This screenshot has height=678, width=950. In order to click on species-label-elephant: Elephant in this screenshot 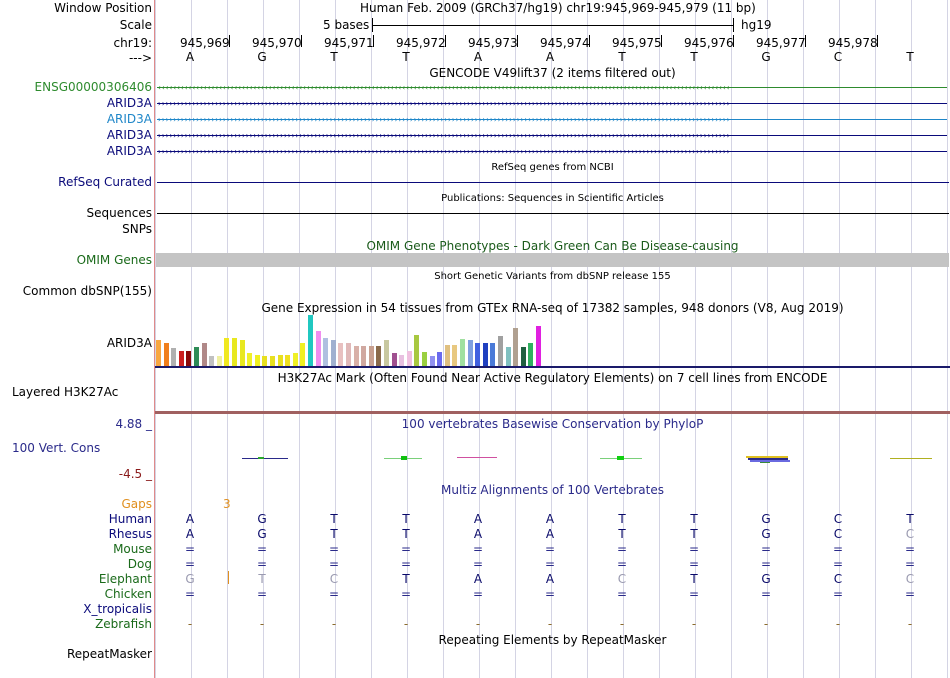, I will do `click(125, 579)`.